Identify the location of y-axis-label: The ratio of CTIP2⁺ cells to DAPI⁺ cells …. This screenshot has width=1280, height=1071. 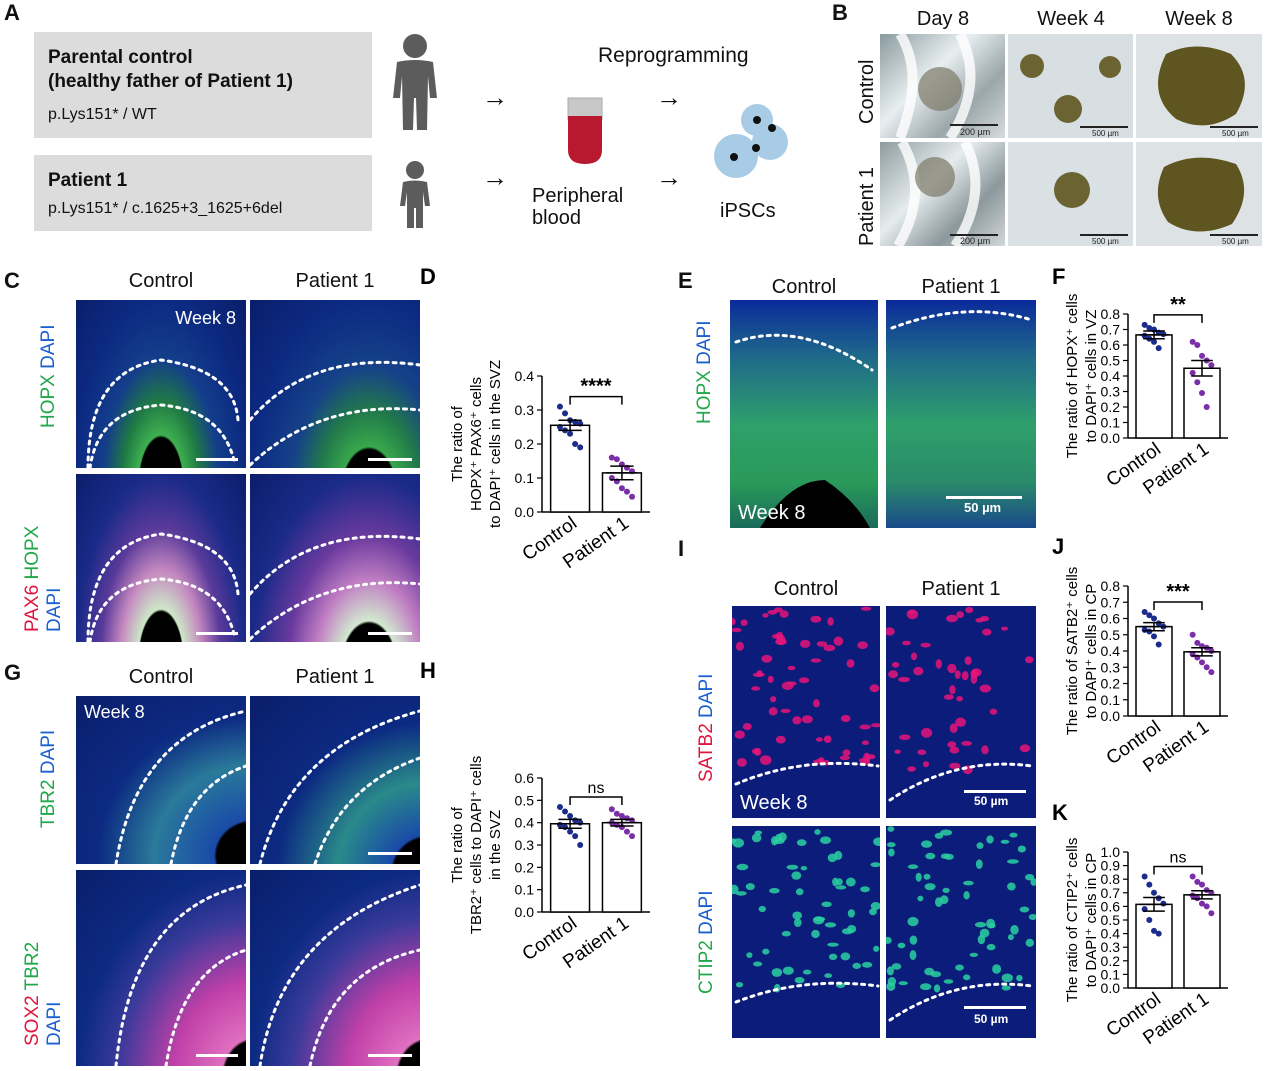
(1082, 920).